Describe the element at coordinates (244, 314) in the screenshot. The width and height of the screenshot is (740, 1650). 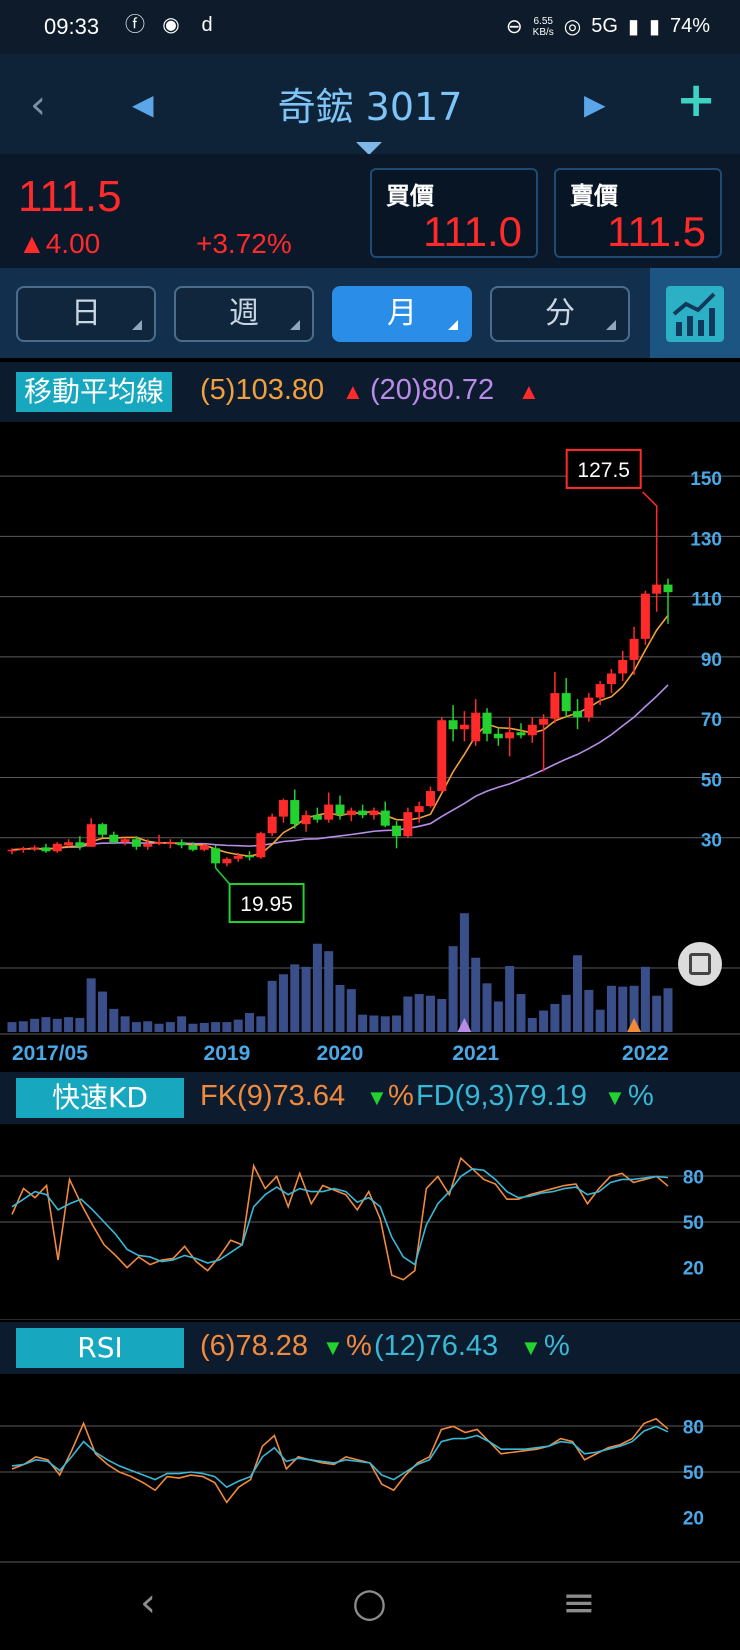
I see `tab-week: 週` at that location.